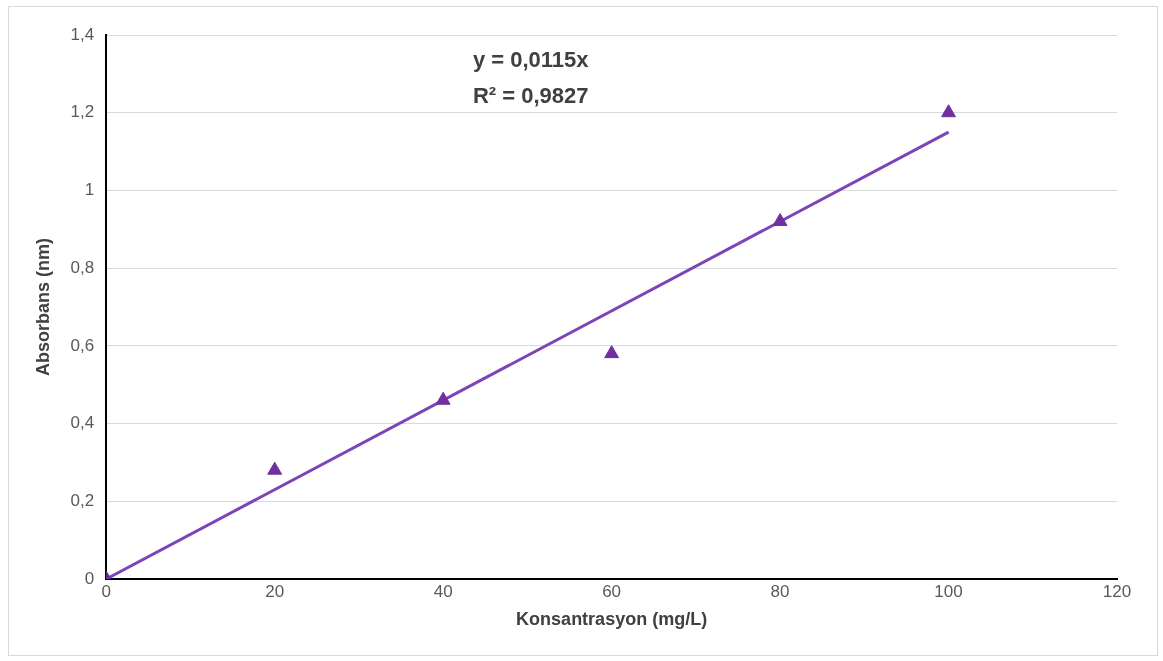 This screenshot has height=661, width=1163. I want to click on x-tick-label: 120, so click(1117, 591).